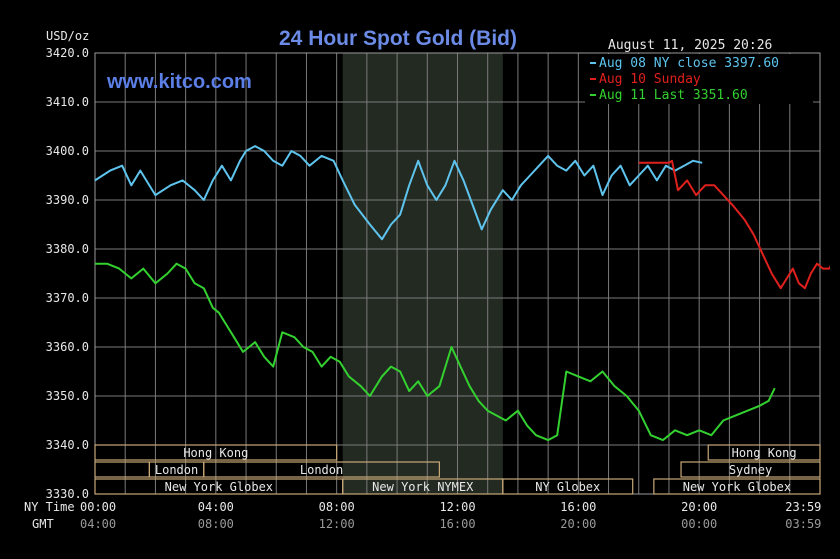  I want to click on x-tick-label-ny: 20:00, so click(699, 507).